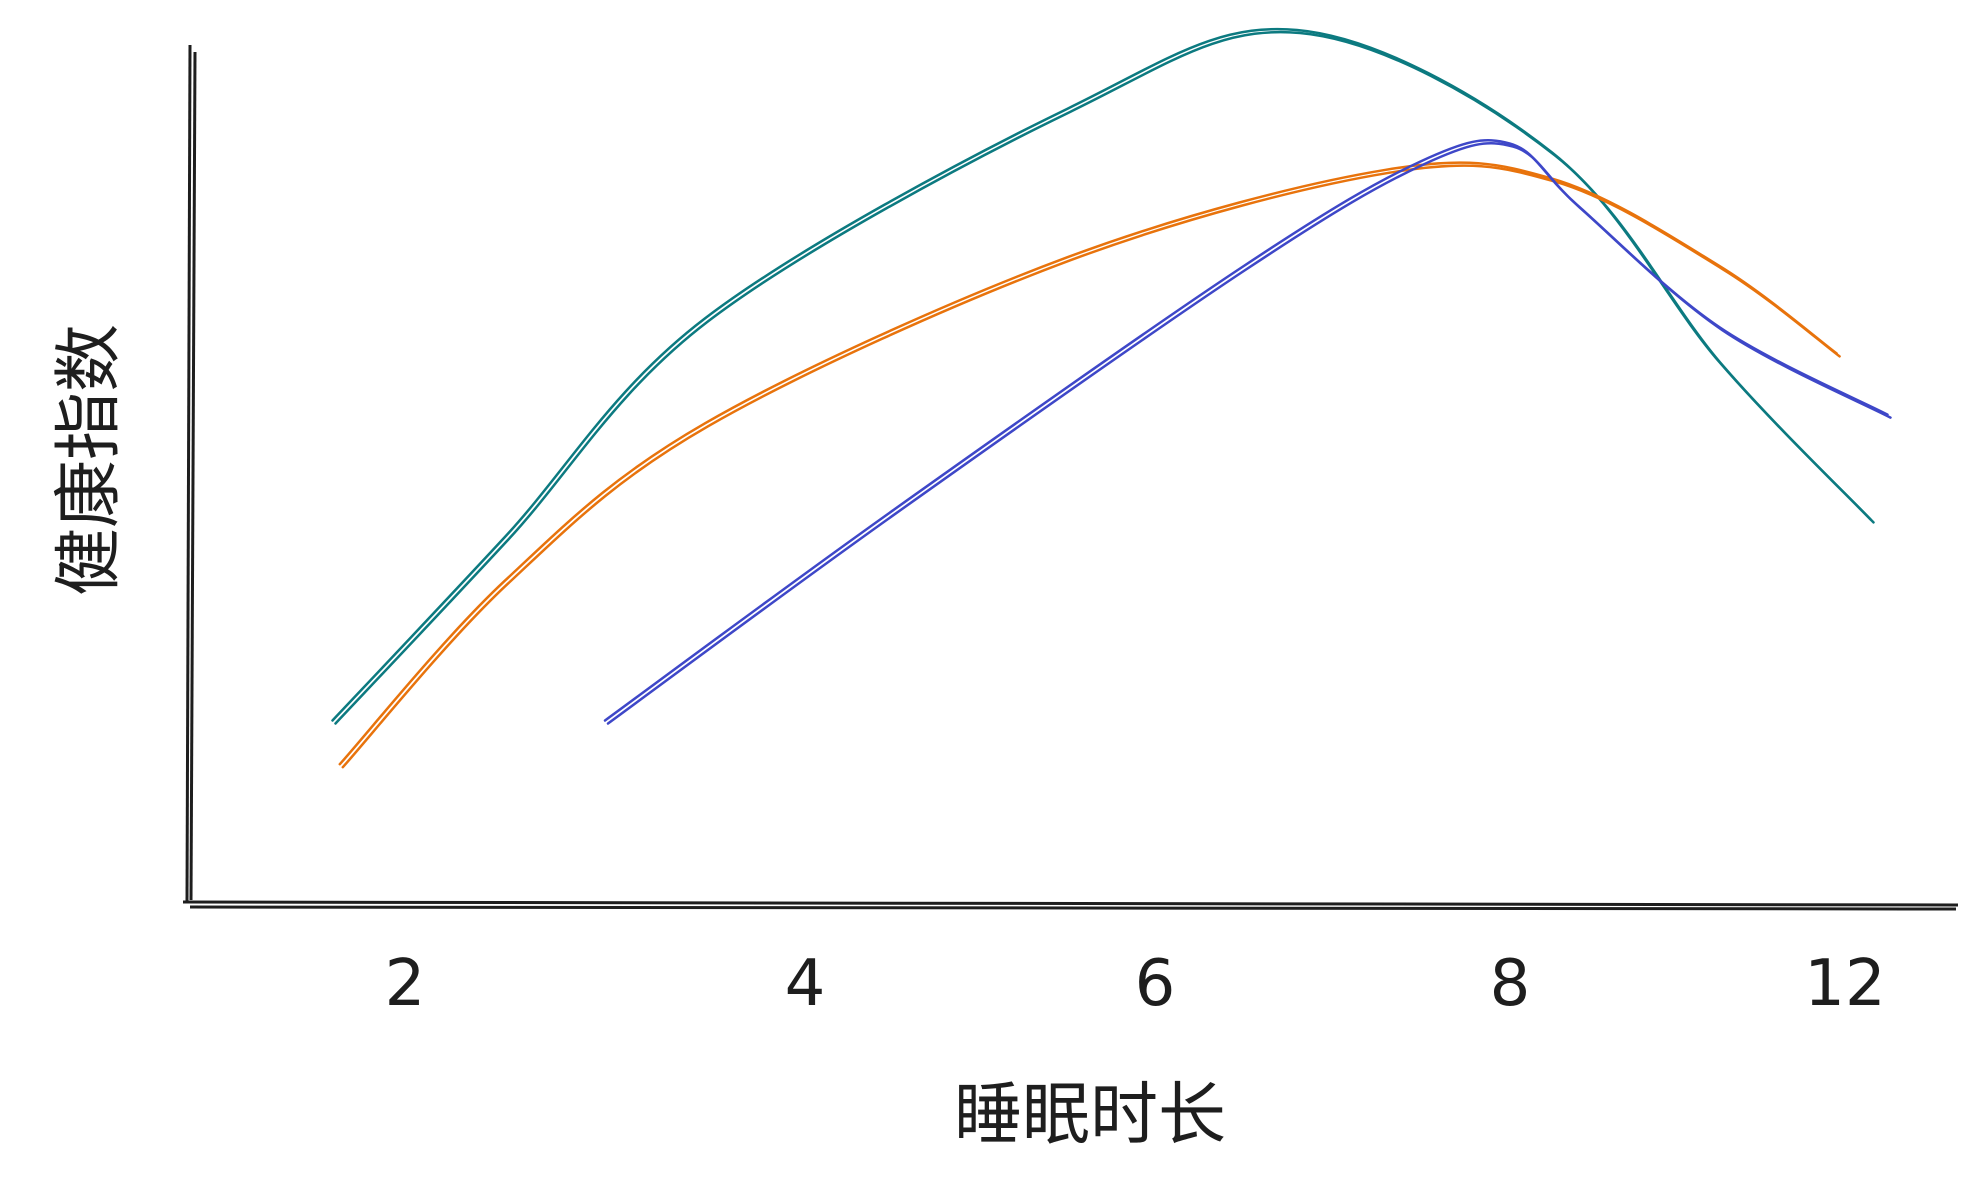 Image resolution: width=1977 pixels, height=1186 pixels. Describe the element at coordinates (1155, 984) in the screenshot. I see `x-tick-label-6: 6` at that location.